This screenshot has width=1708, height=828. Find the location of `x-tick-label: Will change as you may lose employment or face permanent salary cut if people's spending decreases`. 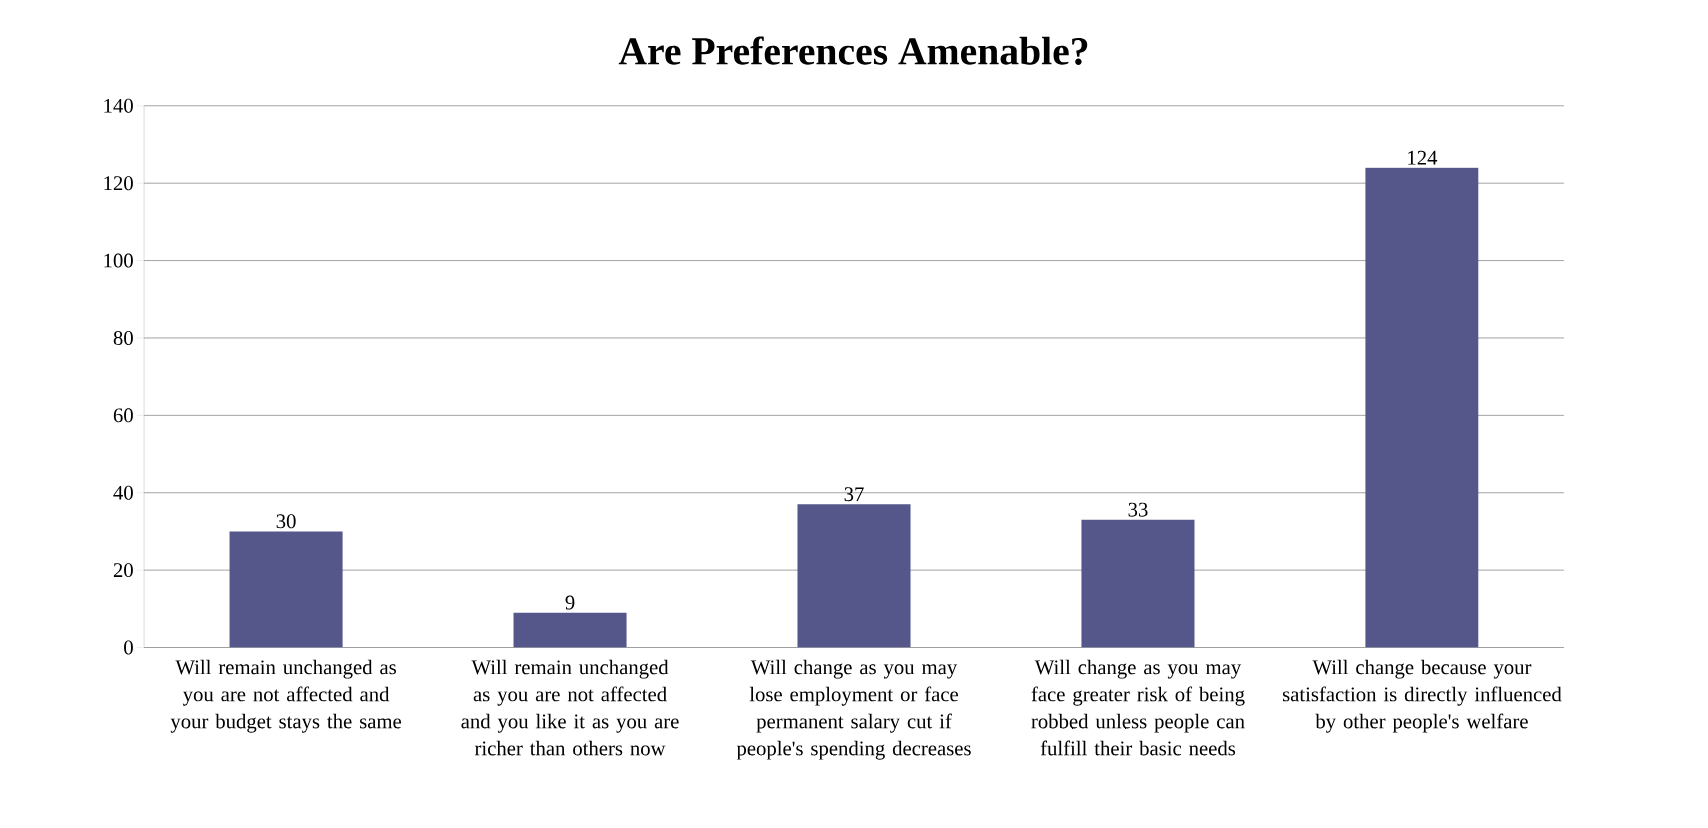

x-tick-label: Will change as you may lose employment or face permanent salary cut if people's spending decreases is located at coordinates (853, 709).